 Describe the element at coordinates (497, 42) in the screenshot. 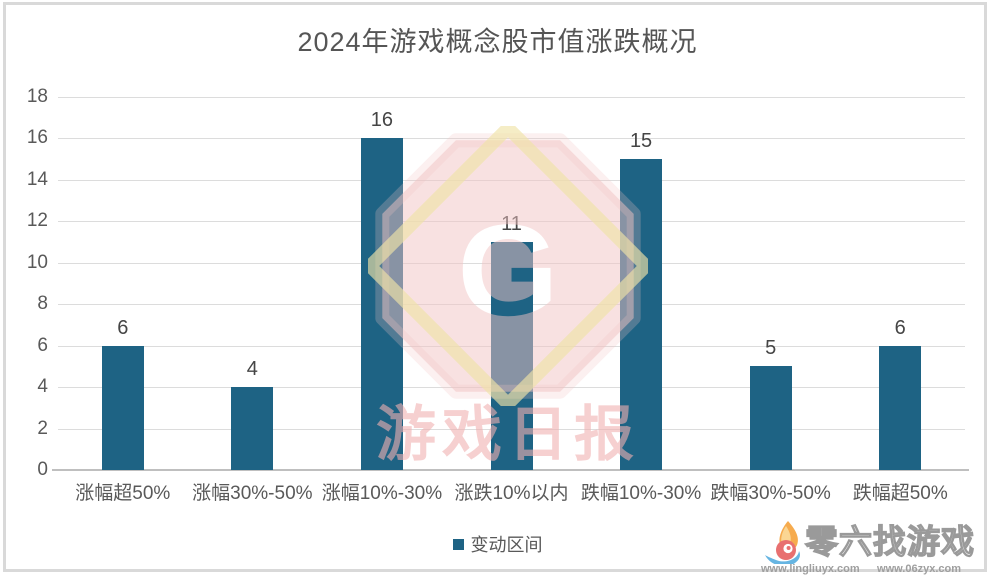

I see `chart-title: 2024年游戏概念股市值涨跌概况` at that location.